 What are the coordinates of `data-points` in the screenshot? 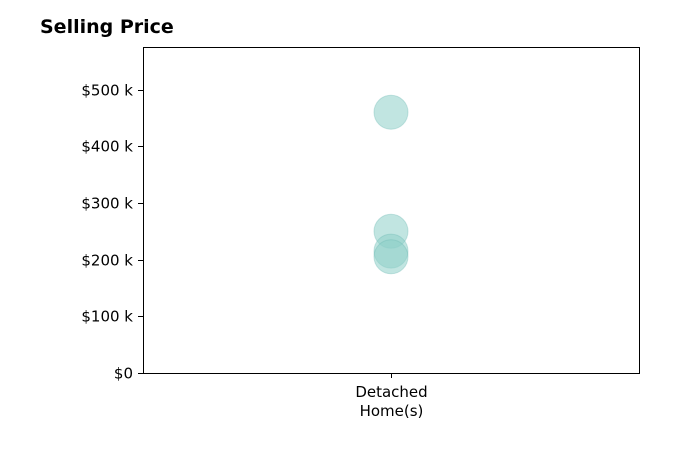 It's located at (391, 184).